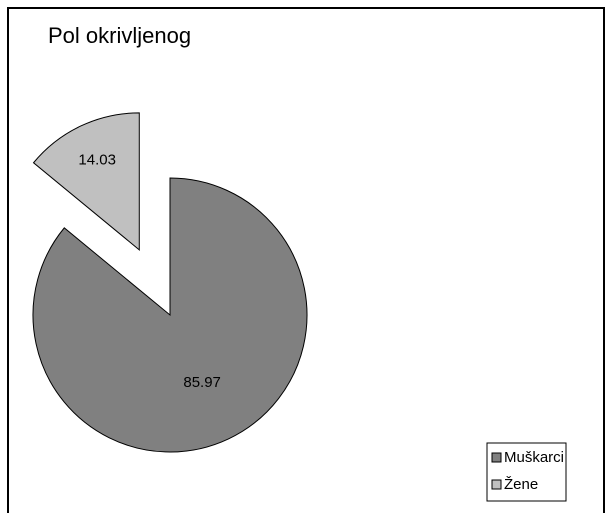 This screenshot has height=513, width=610. What do you see at coordinates (521, 484) in the screenshot?
I see `legend-label: Žene` at bounding box center [521, 484].